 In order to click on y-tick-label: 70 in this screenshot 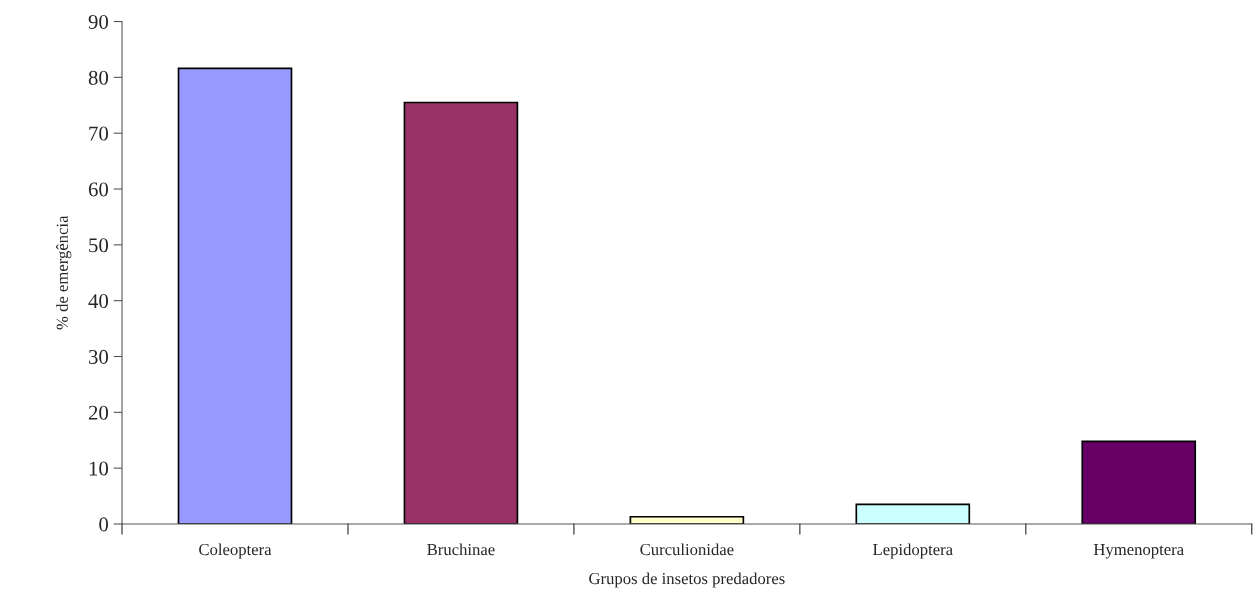, I will do `click(99, 133)`.